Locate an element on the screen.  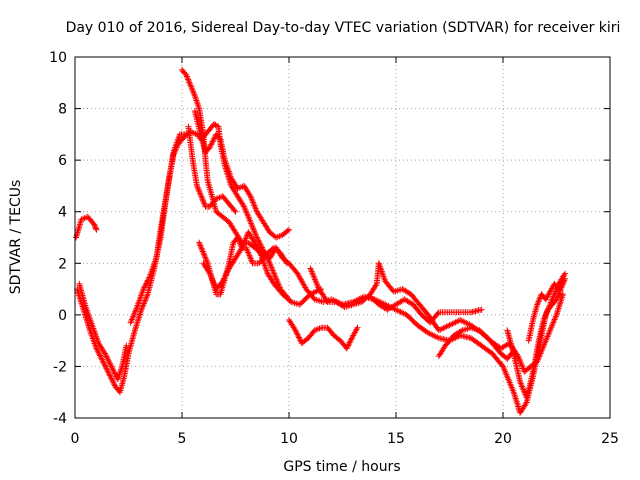
x-axis-label: GPS time / hours is located at coordinates (341, 467).